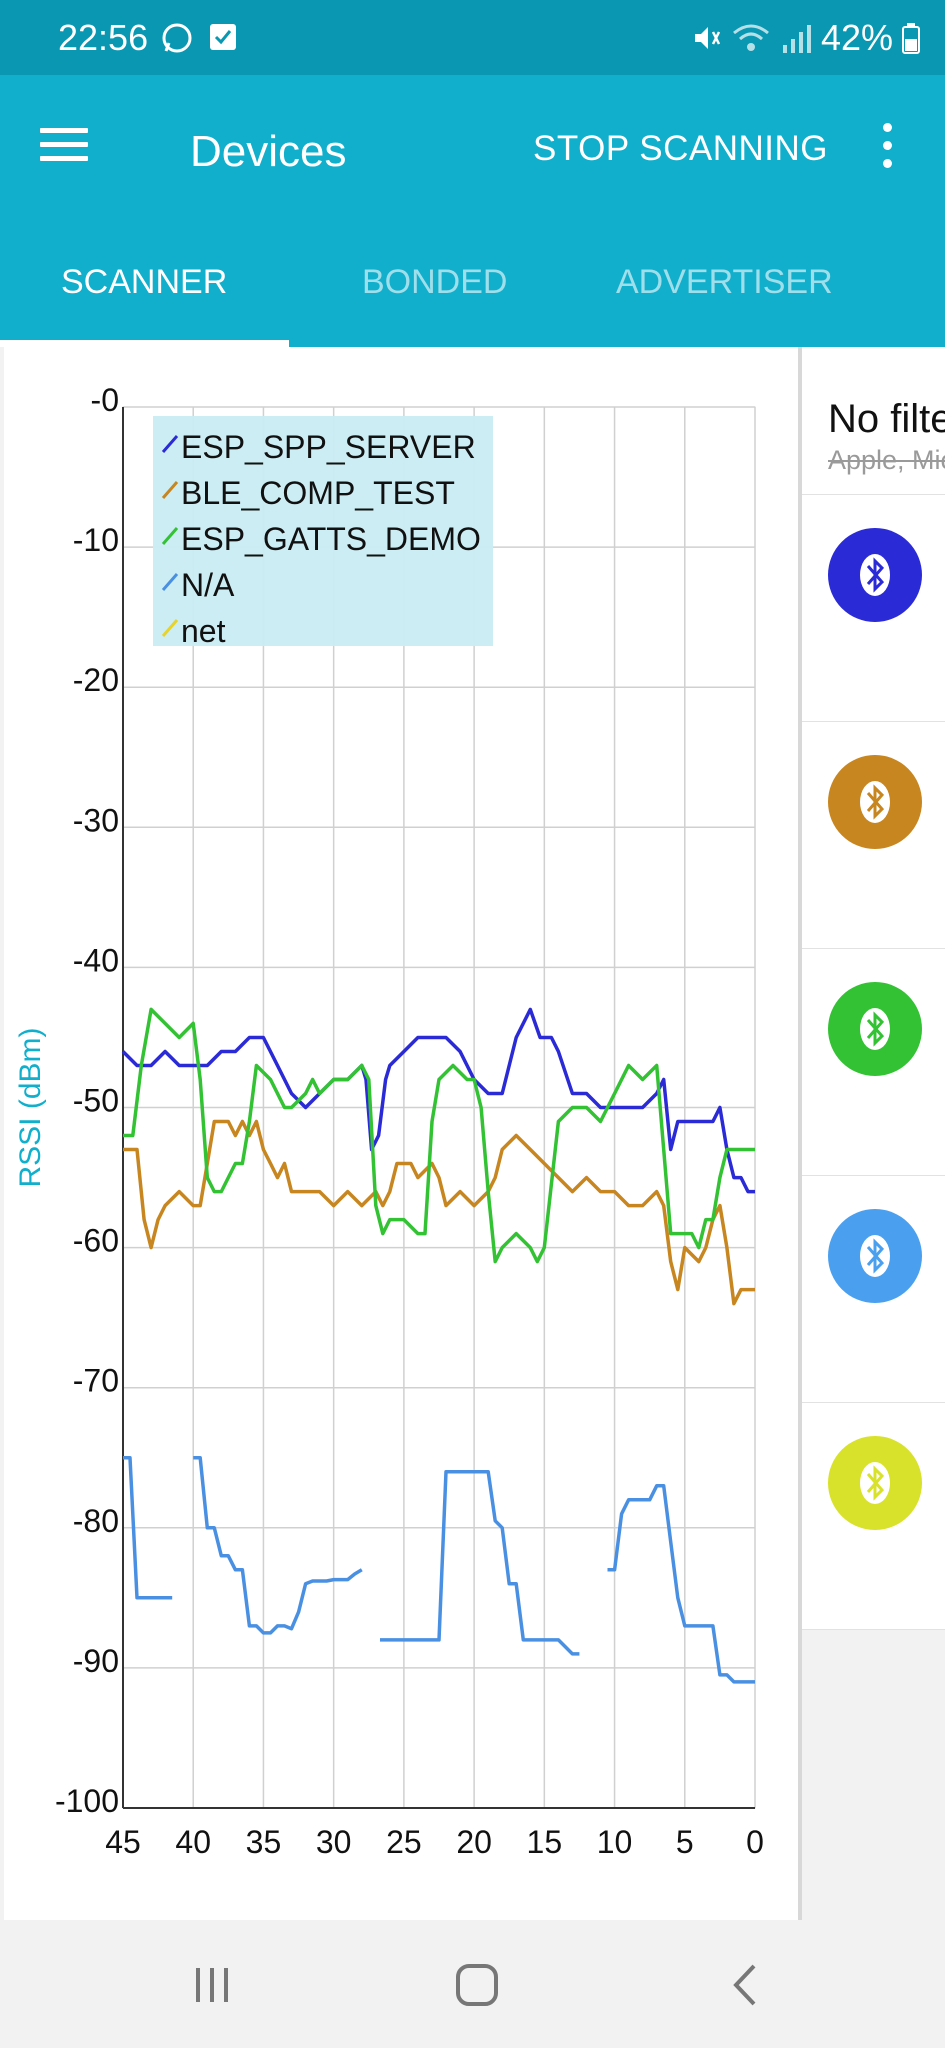 This screenshot has width=945, height=2048. Describe the element at coordinates (796, 39) in the screenshot. I see `signal-icon` at that location.